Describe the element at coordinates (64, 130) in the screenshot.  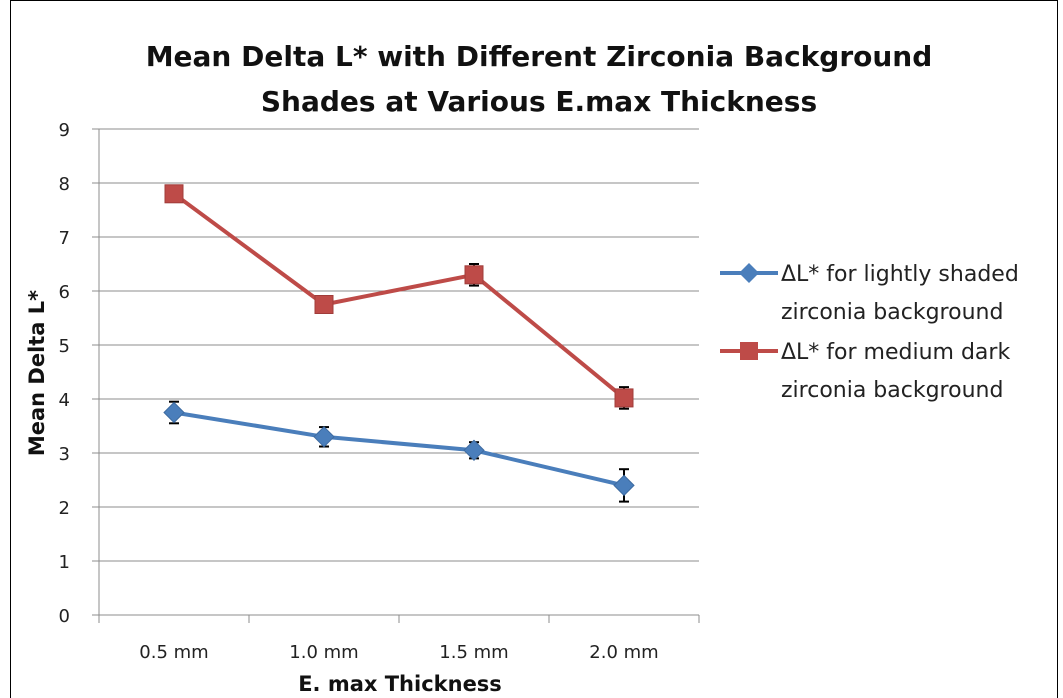
I see `y-tick-label: 9` at that location.